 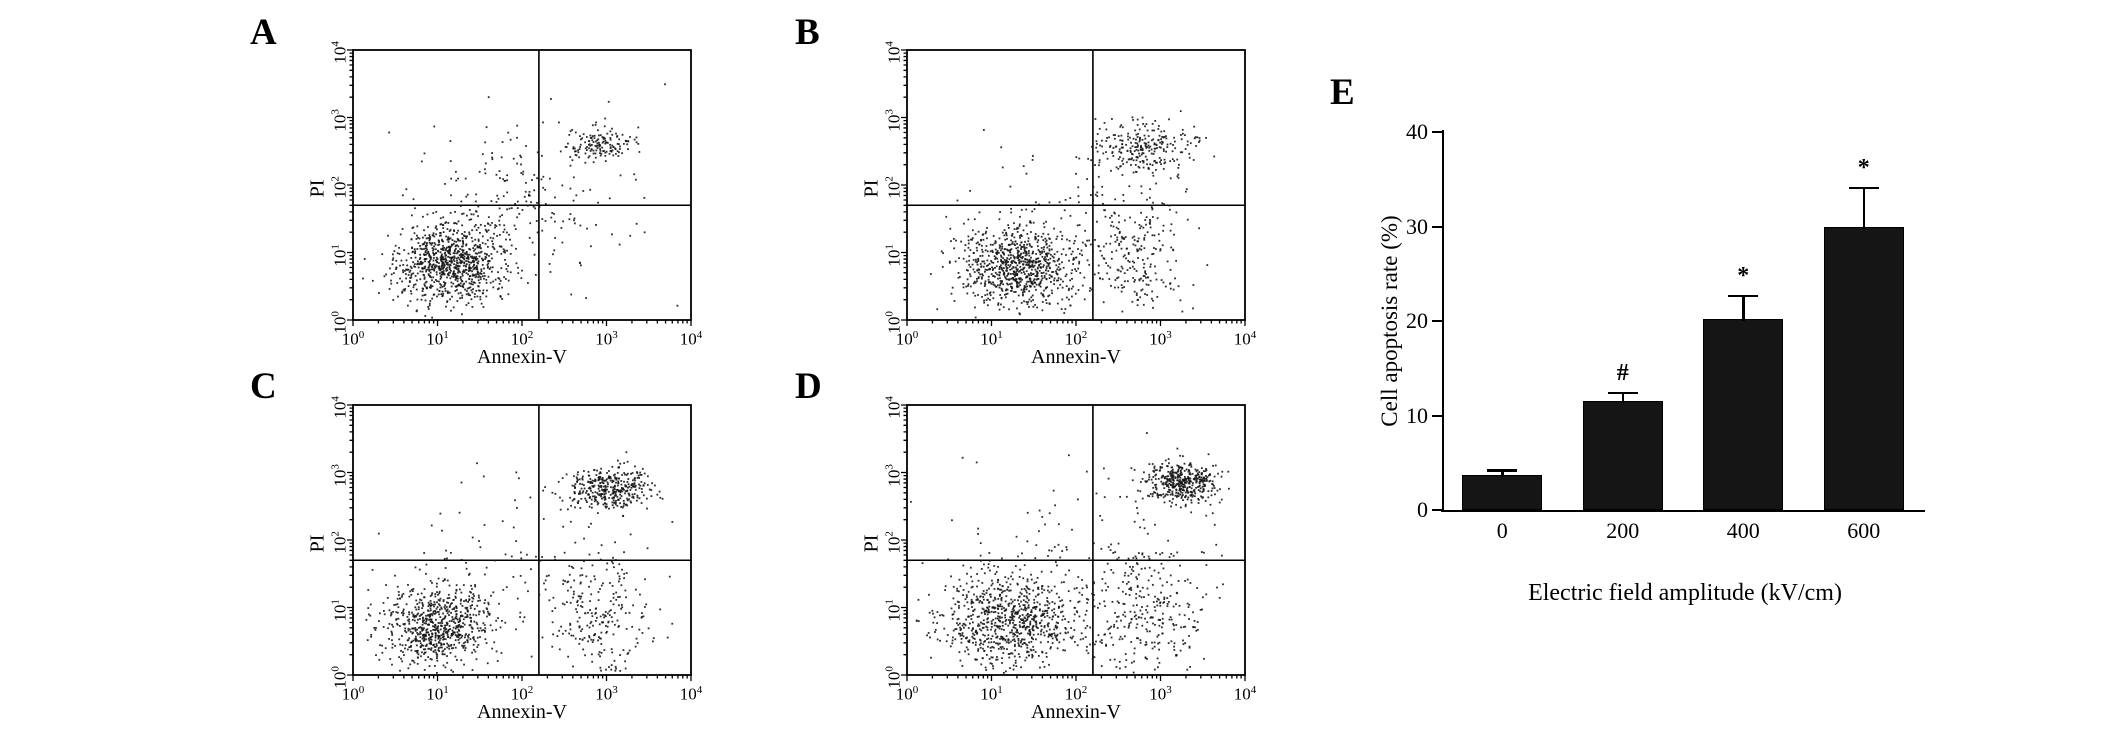 I want to click on bar-x-axis-label: Electric field amplitude (kV/cm), so click(x=1685, y=593).